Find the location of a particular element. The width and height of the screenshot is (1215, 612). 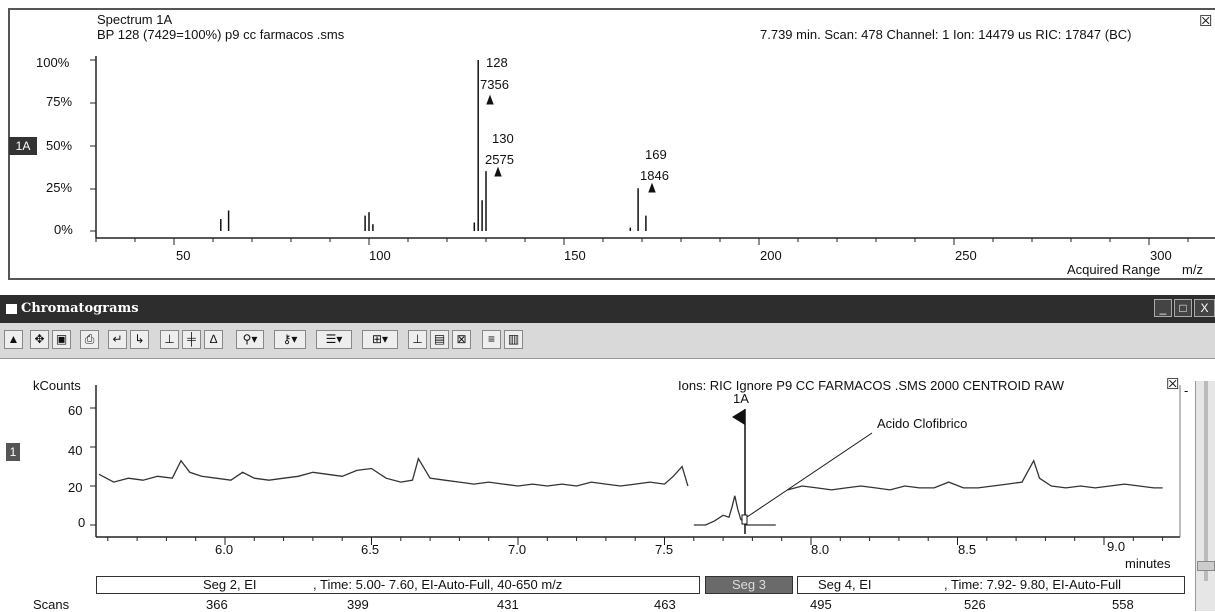

scan-tick: 399 is located at coordinates (358, 604).